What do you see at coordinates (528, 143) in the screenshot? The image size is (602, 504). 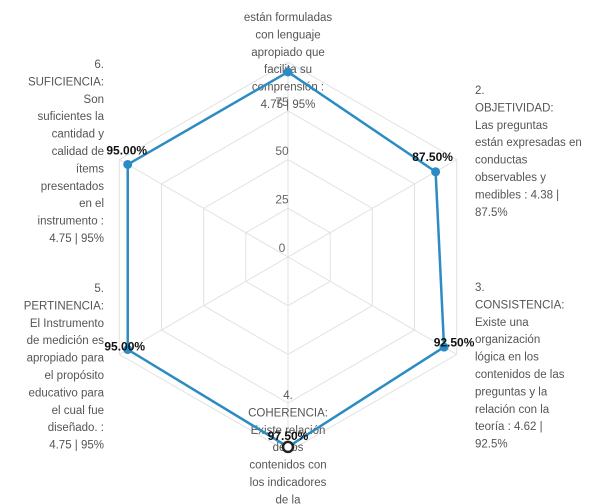 I see `axis-label: están expresadas en` at bounding box center [528, 143].